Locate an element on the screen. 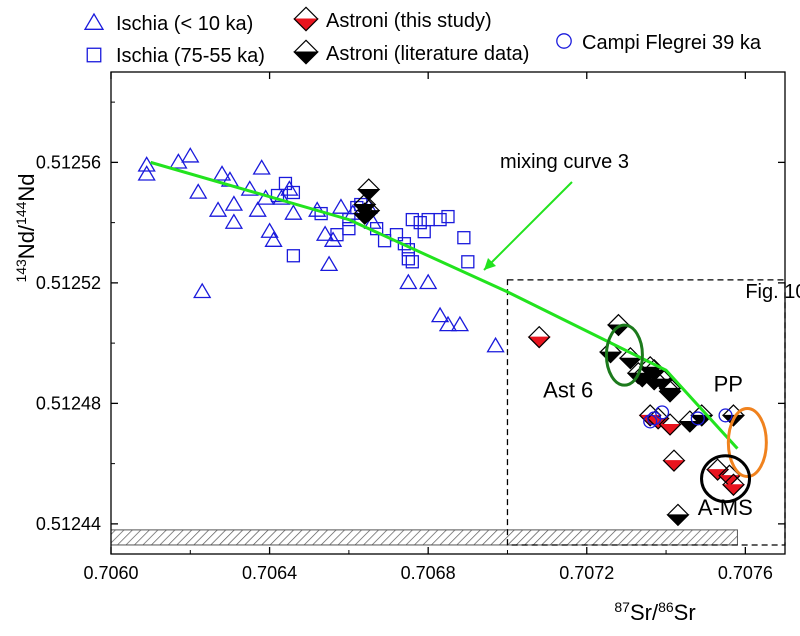 The height and width of the screenshot is (636, 800). ellipse-a-ms is located at coordinates (726, 479).